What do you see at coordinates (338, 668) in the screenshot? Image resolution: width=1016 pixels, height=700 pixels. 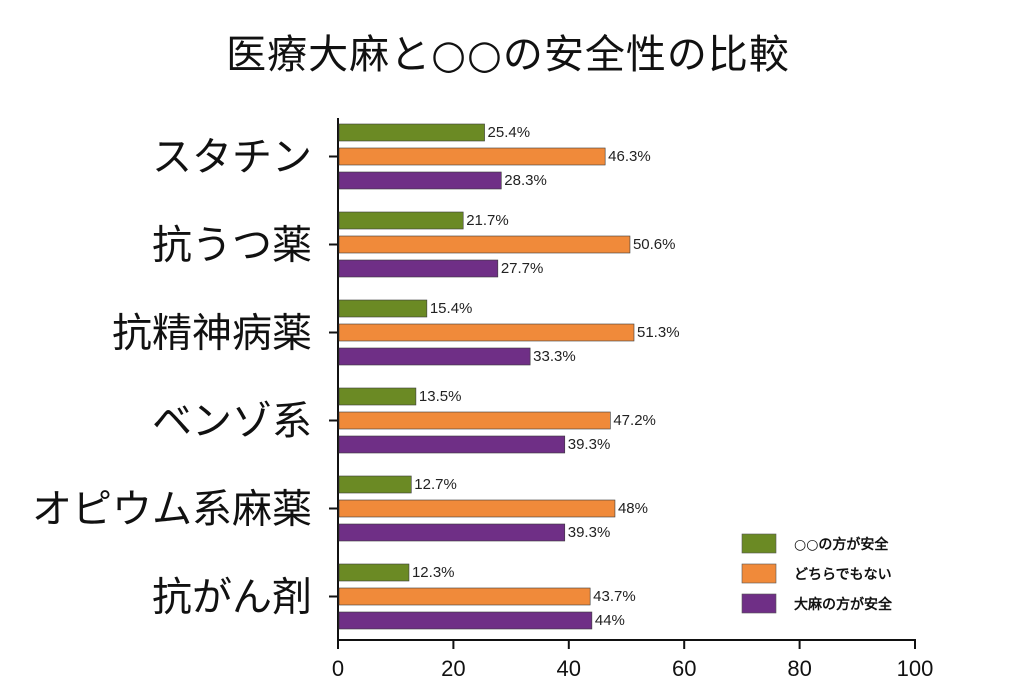 I see `x-tick-label: 0` at bounding box center [338, 668].